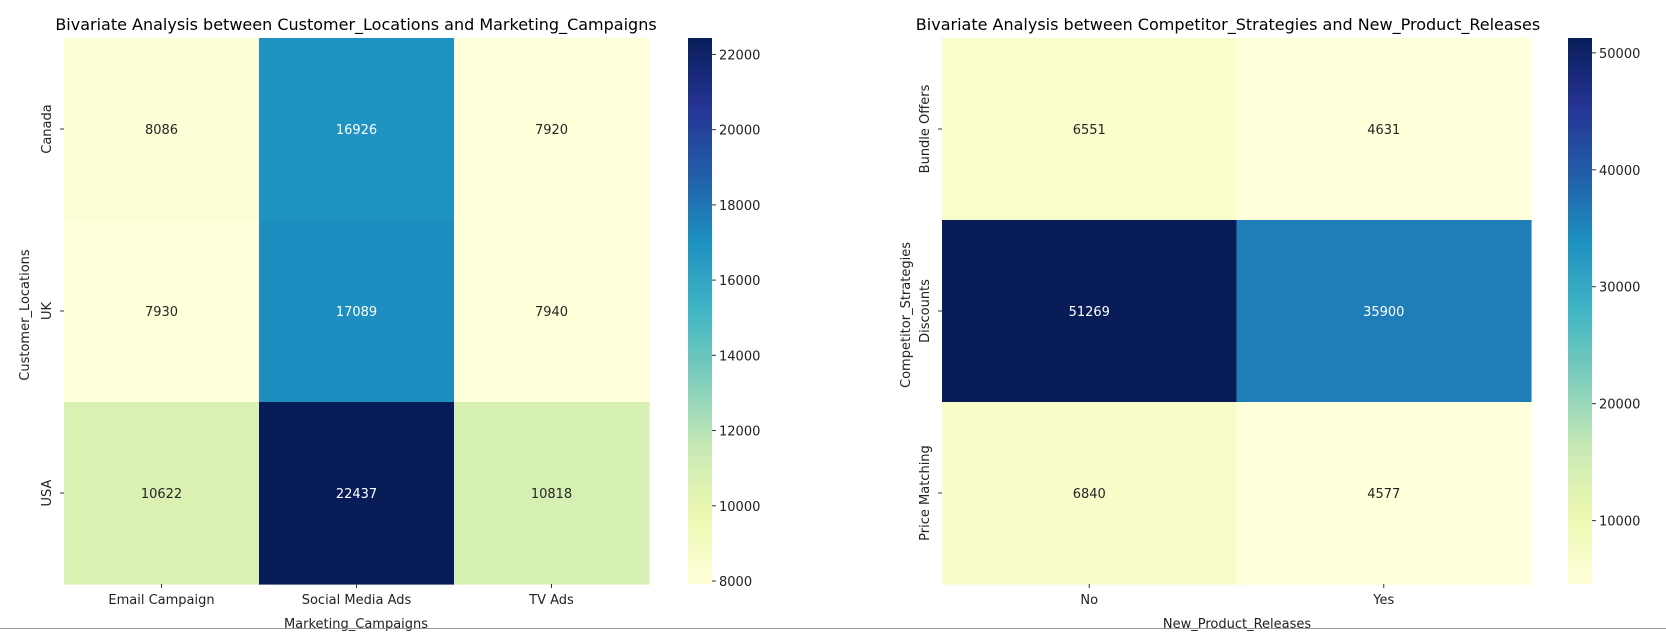  I want to click on x-tick-label: Email Campaign, so click(161, 600).